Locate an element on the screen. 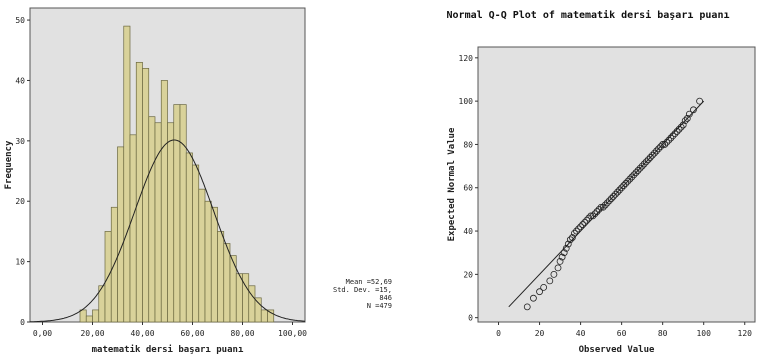  hist-ytick-label-5: 50 is located at coordinates (20, 20).